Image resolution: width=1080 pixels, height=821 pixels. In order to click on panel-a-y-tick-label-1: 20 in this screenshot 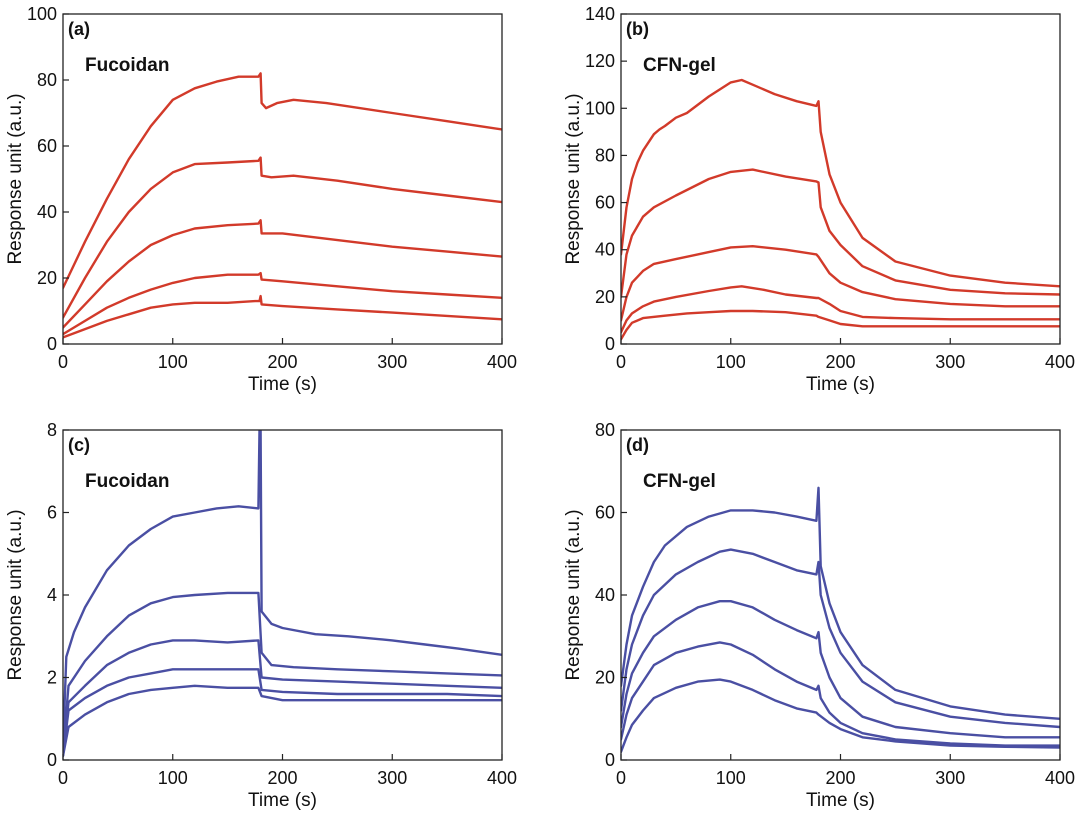, I will do `click(47, 278)`.